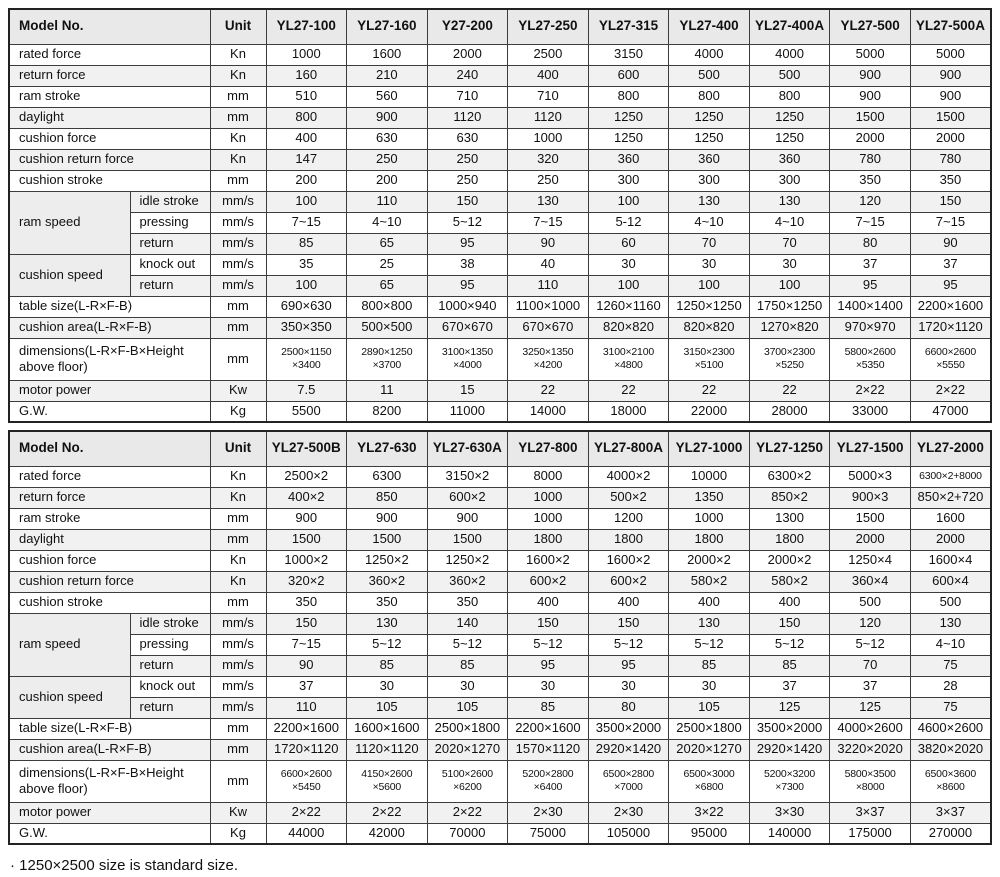 This screenshot has width=1000, height=877. I want to click on row-label: motor power, so click(109, 390).